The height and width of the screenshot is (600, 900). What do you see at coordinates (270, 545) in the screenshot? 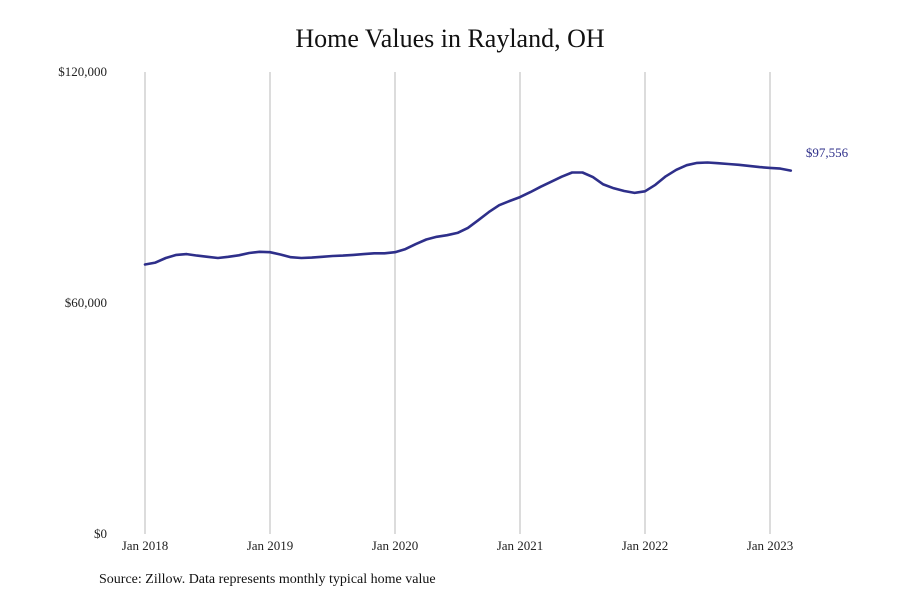
I see `x-tick-label: Jan 2019` at bounding box center [270, 545].